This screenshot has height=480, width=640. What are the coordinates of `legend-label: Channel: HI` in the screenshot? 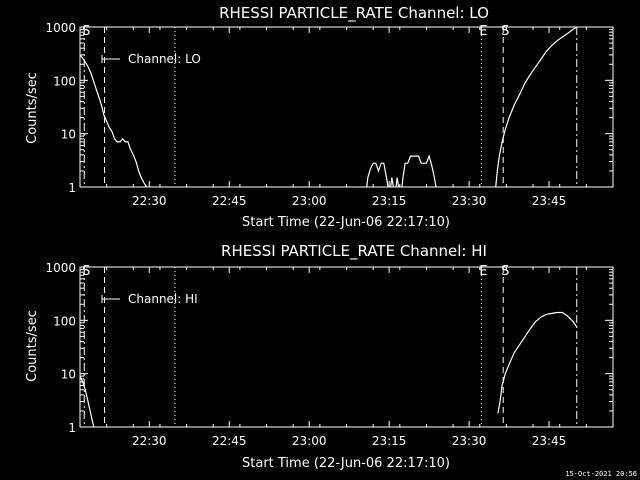 It's located at (163, 299).